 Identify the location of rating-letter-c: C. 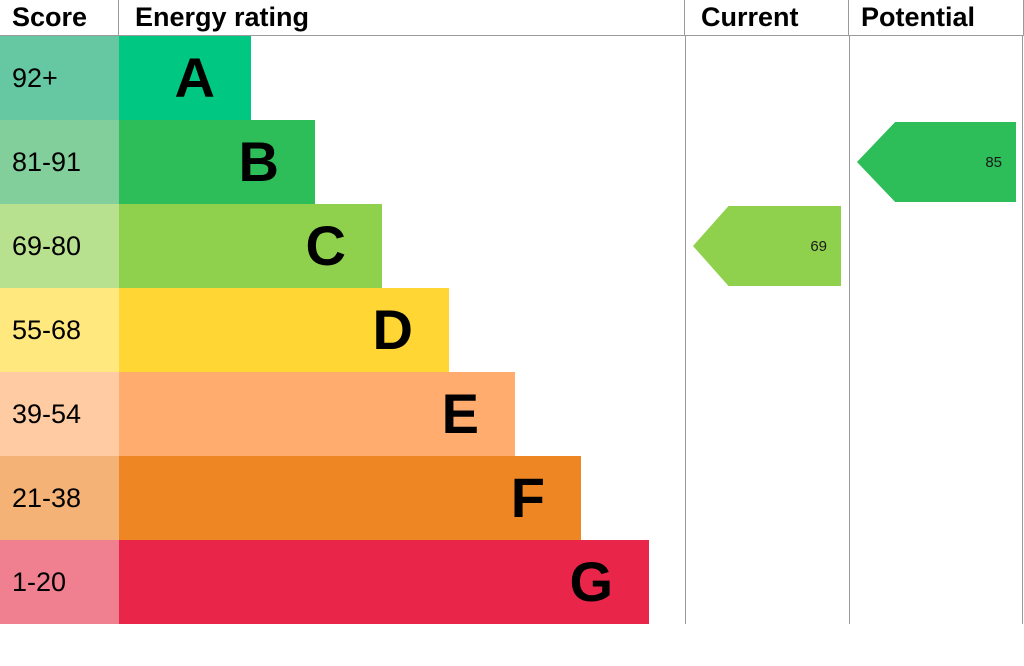
(325, 245).